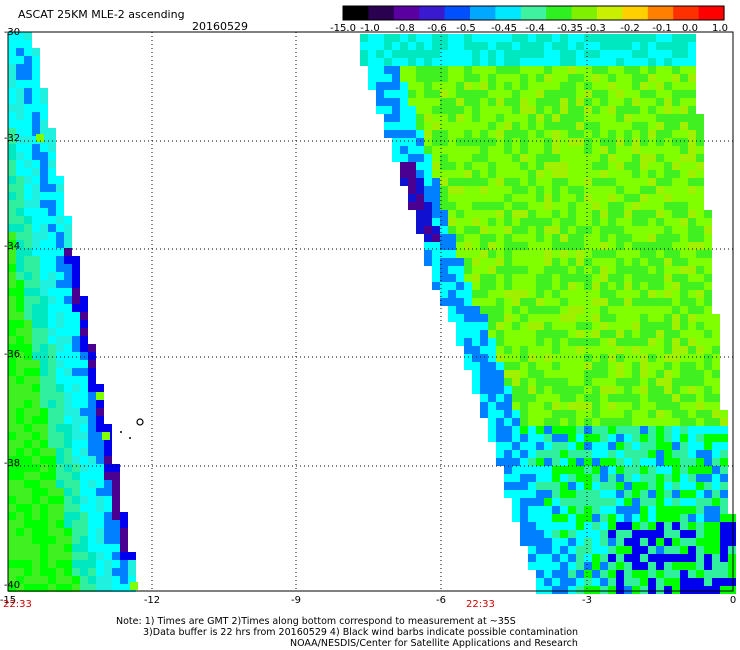 This screenshot has width=740, height=650. I want to click on time-label-left: 22:33, so click(17, 604).